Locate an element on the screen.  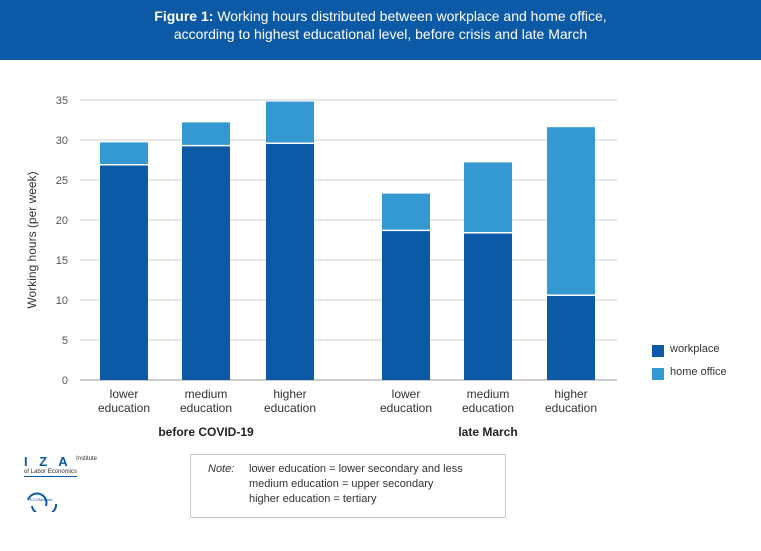
note-line-2: medium education = upper secondary is located at coordinates (341, 484).